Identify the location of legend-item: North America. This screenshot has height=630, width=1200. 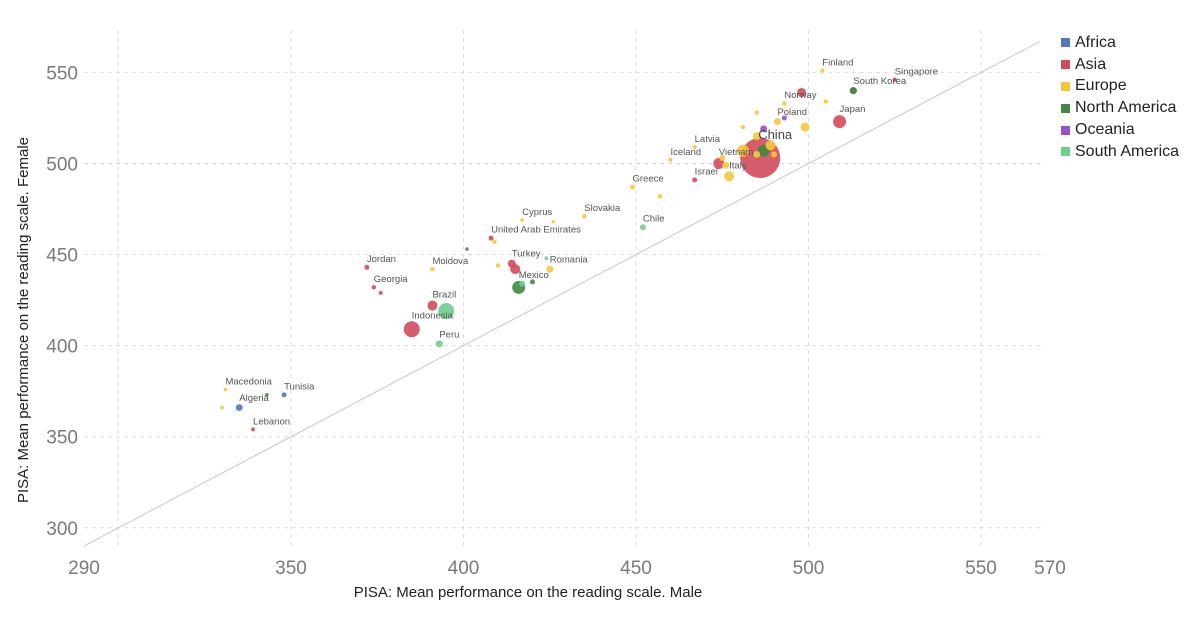
(1120, 108).